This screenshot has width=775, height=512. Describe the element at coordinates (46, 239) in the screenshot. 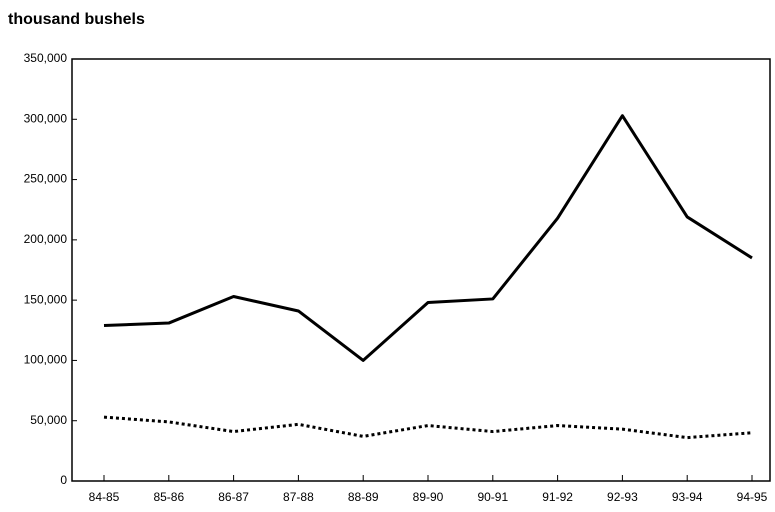

I see `y-tick-label: 200,000` at that location.